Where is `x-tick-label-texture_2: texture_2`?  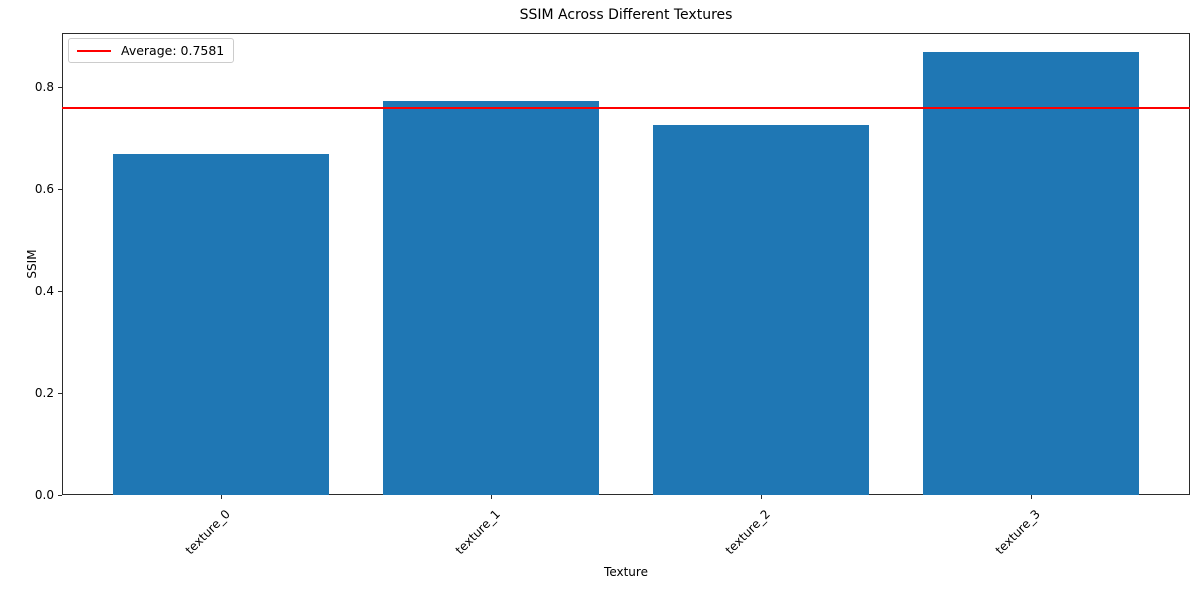 x-tick-label-texture_2: texture_2 is located at coordinates (747, 532).